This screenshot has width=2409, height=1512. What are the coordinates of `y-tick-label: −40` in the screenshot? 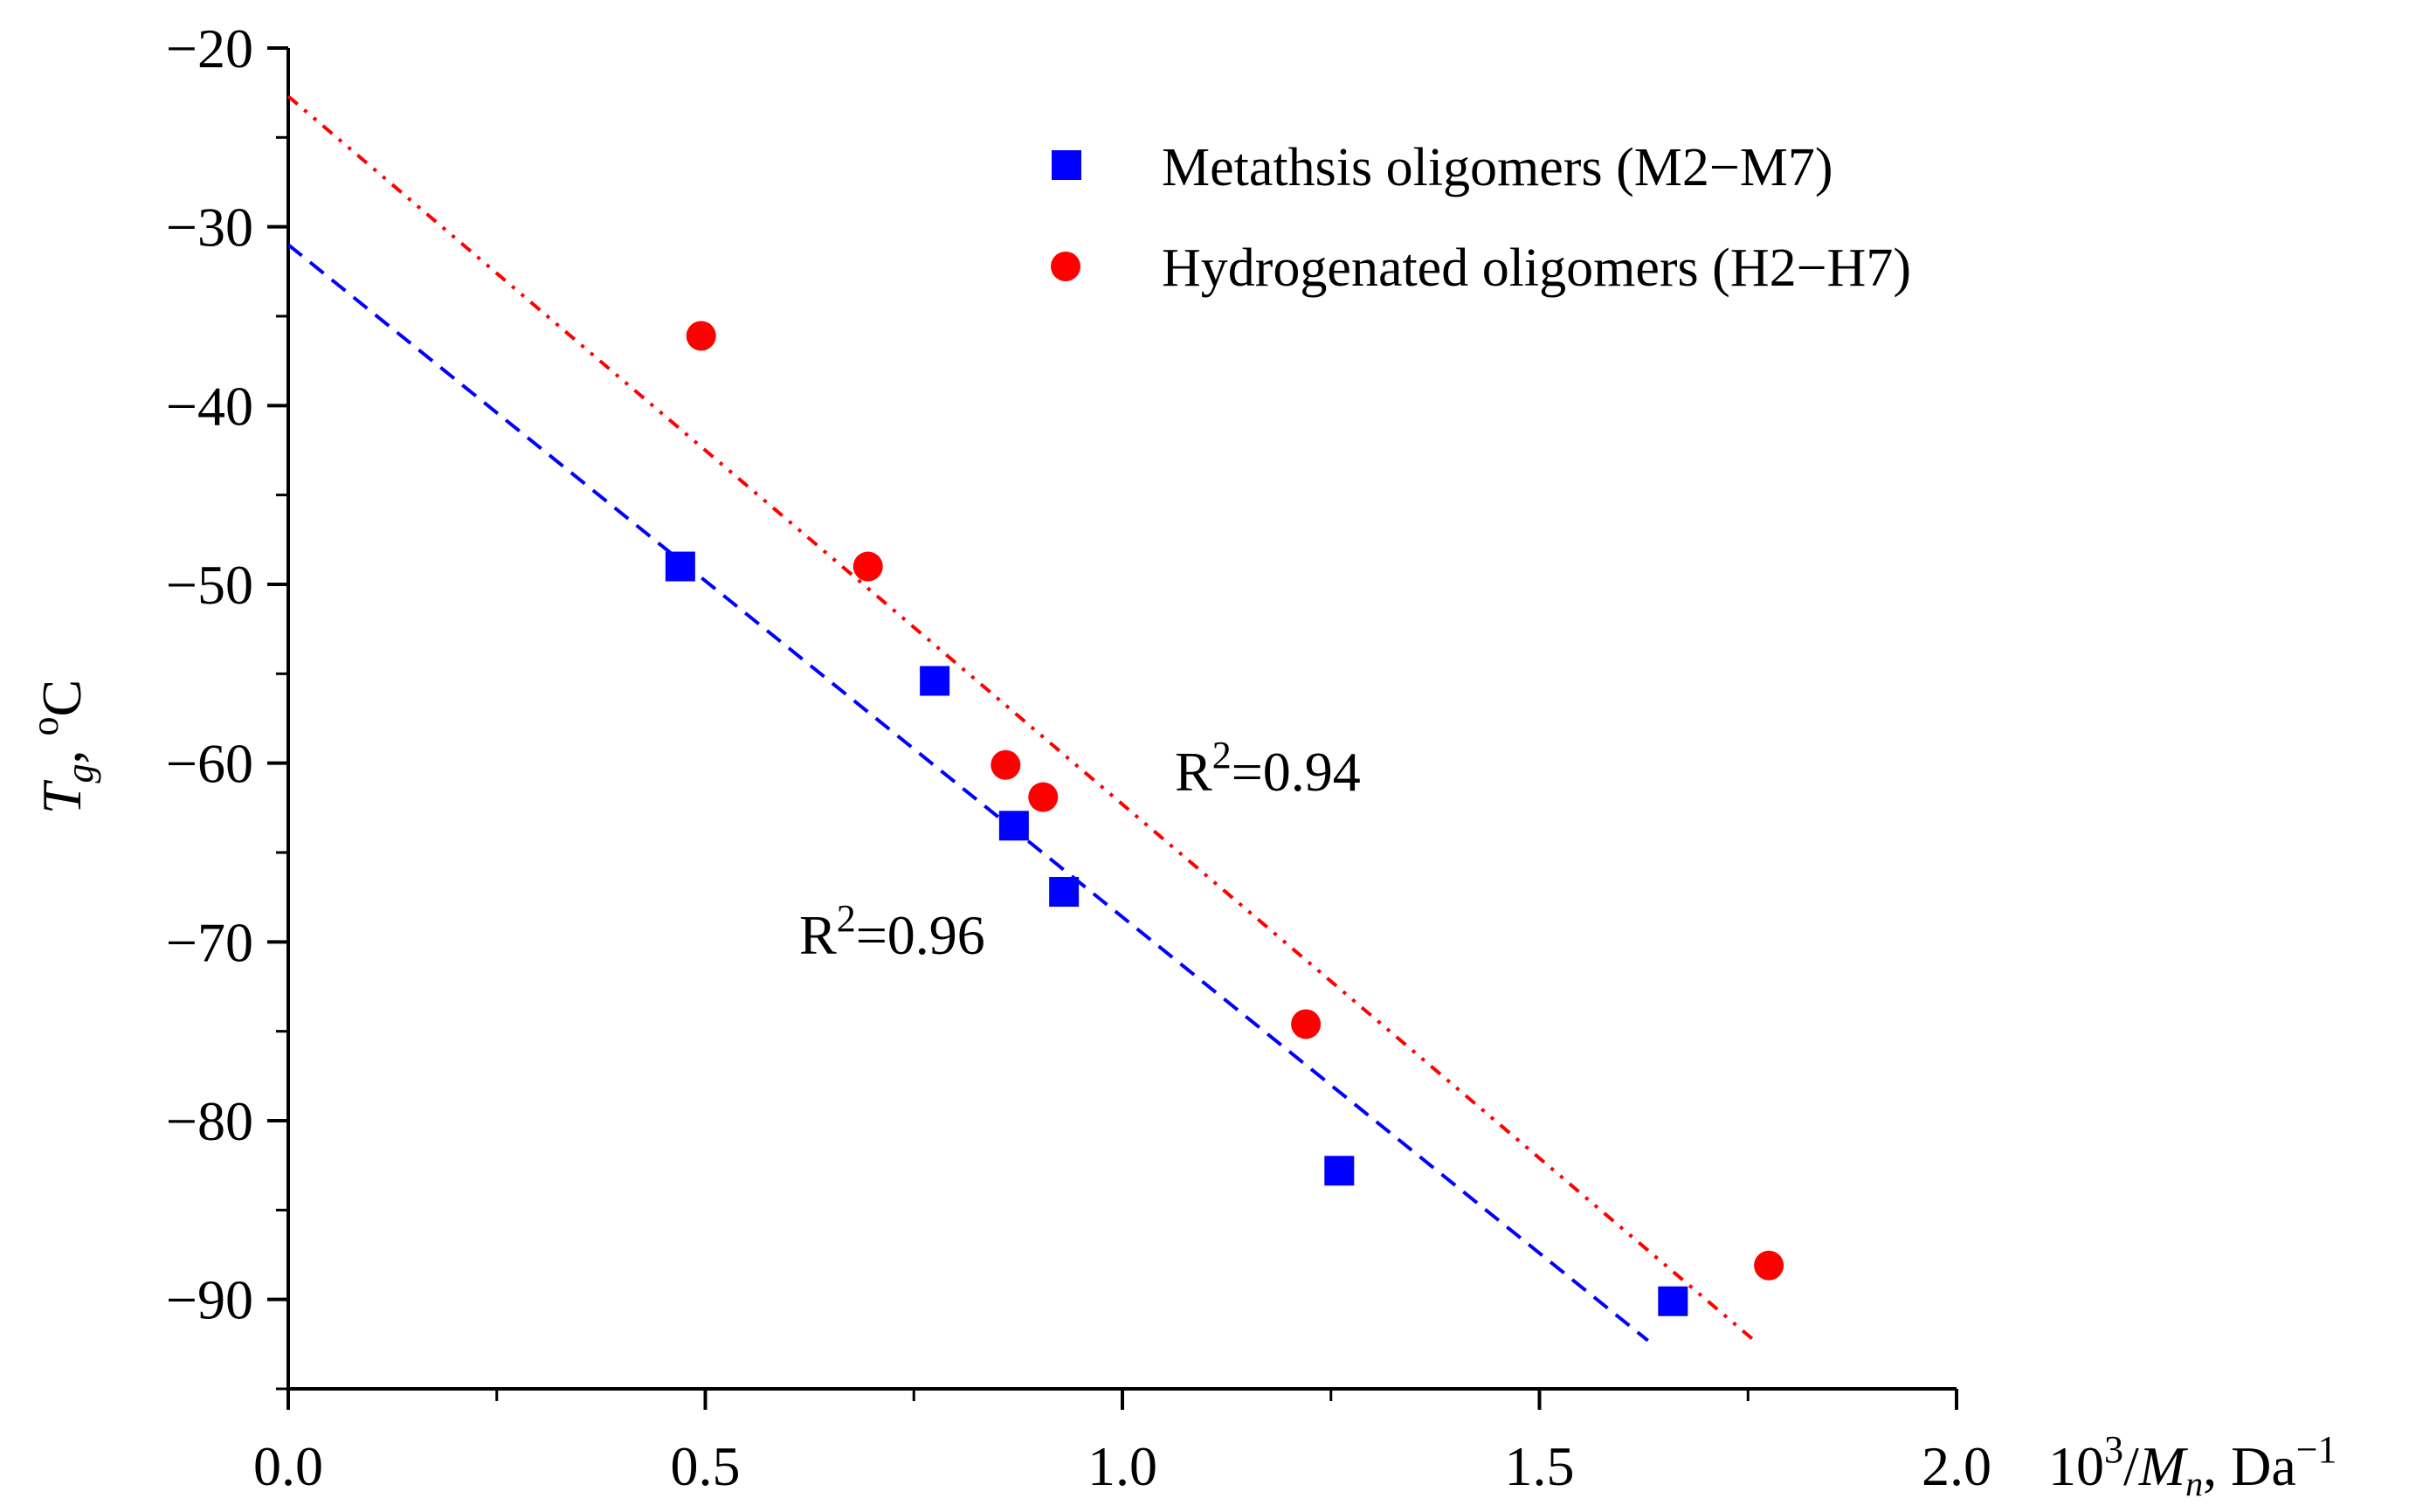 It's located at (209, 406).